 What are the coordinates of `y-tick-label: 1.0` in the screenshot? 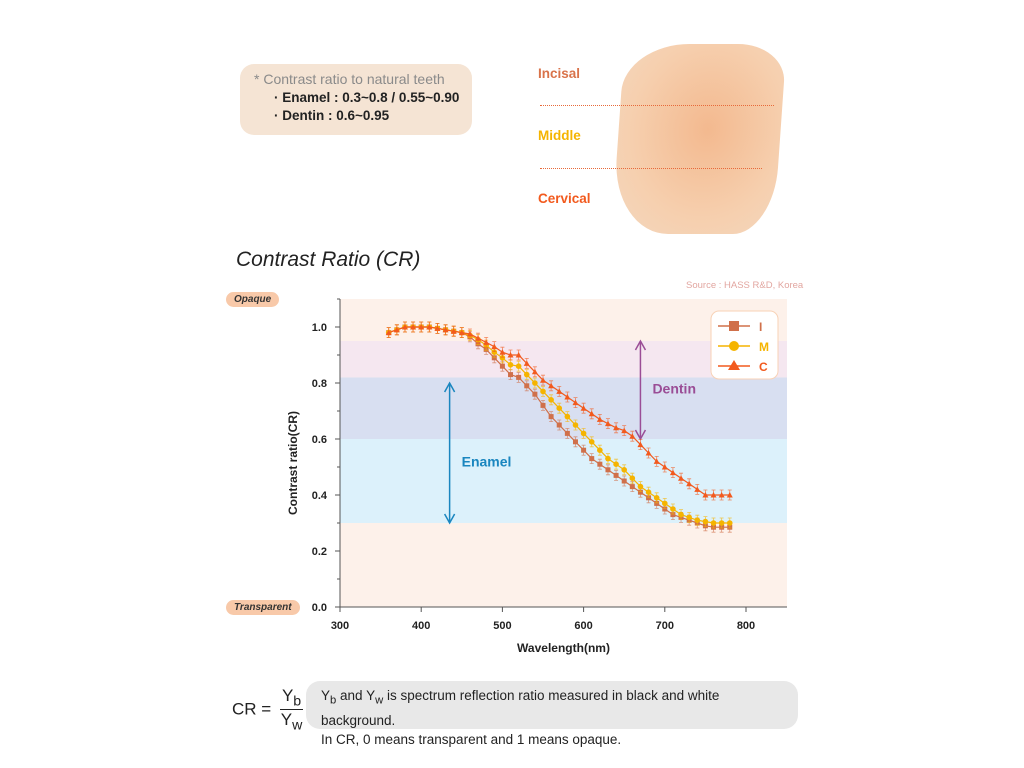 It's located at (319, 328).